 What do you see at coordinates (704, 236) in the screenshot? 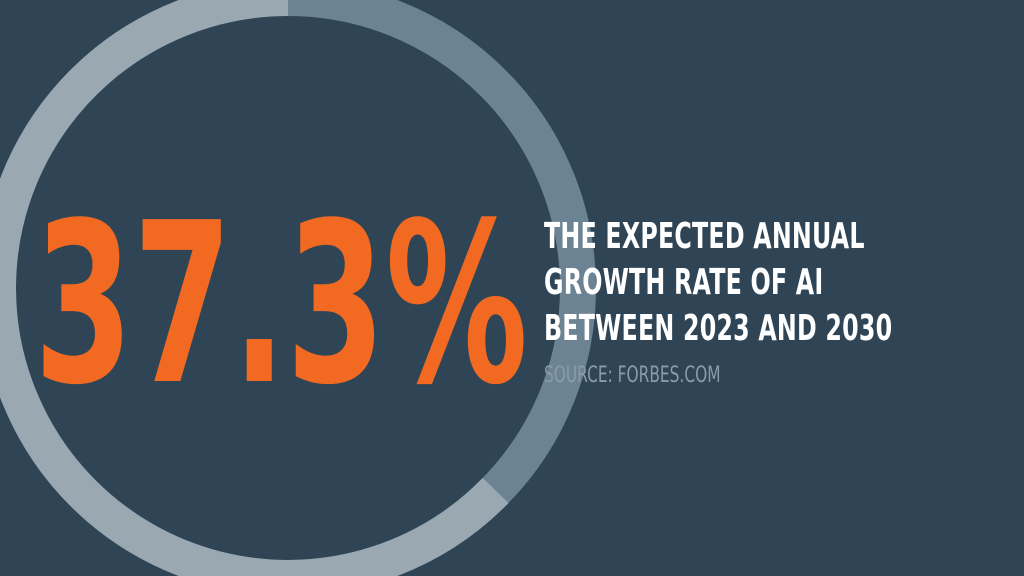
I see `headline-line-1: THE EXPECTED ANNUAL` at bounding box center [704, 236].